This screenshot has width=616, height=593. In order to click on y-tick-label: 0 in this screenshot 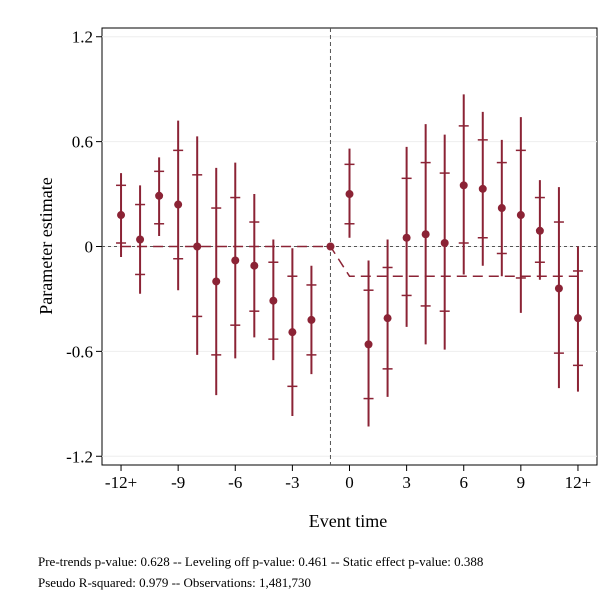, I will do `click(89, 247)`.